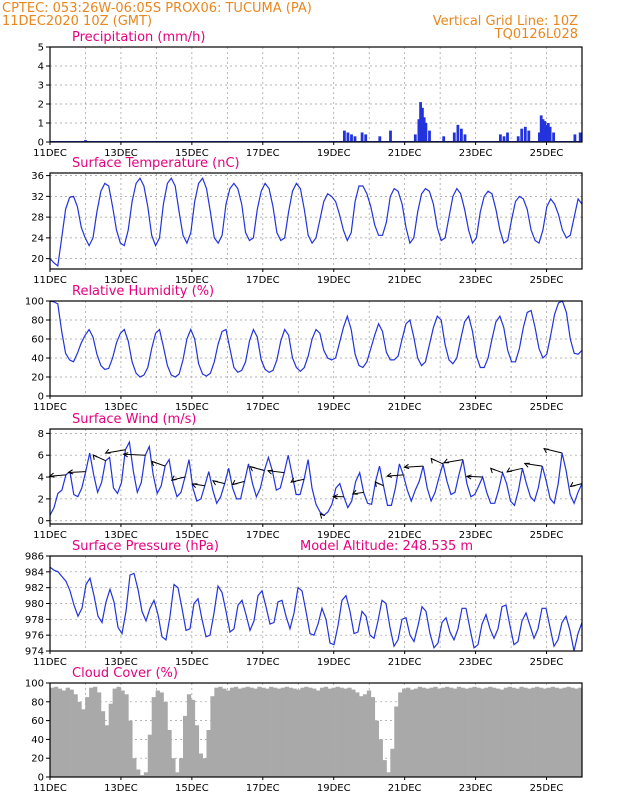 The image size is (618, 800). What do you see at coordinates (37, 259) in the screenshot?
I see `y-tick-label: 20` at bounding box center [37, 259].